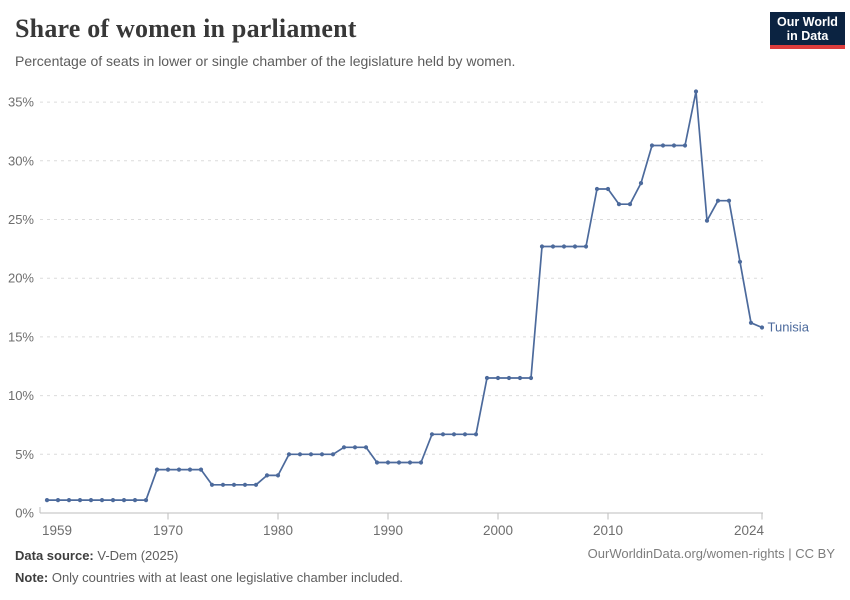 This screenshot has width=850, height=600. I want to click on data-point-2000, so click(498, 378).